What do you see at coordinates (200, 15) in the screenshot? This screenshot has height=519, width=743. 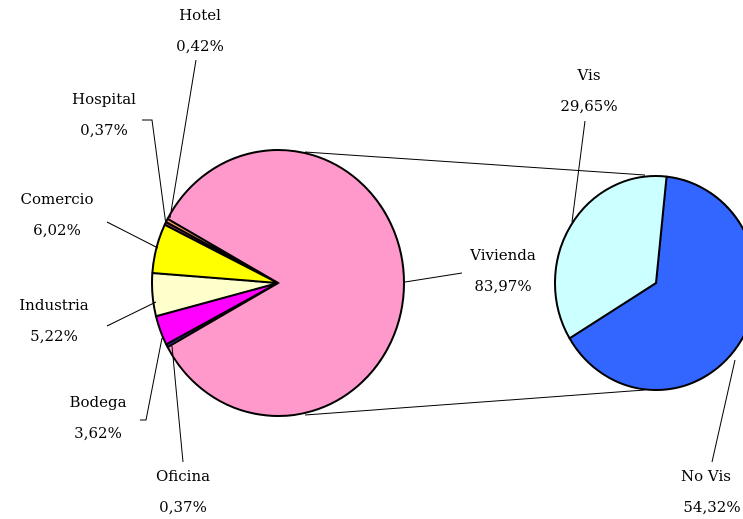 I see `slice-label: Hotel` at bounding box center [200, 15].